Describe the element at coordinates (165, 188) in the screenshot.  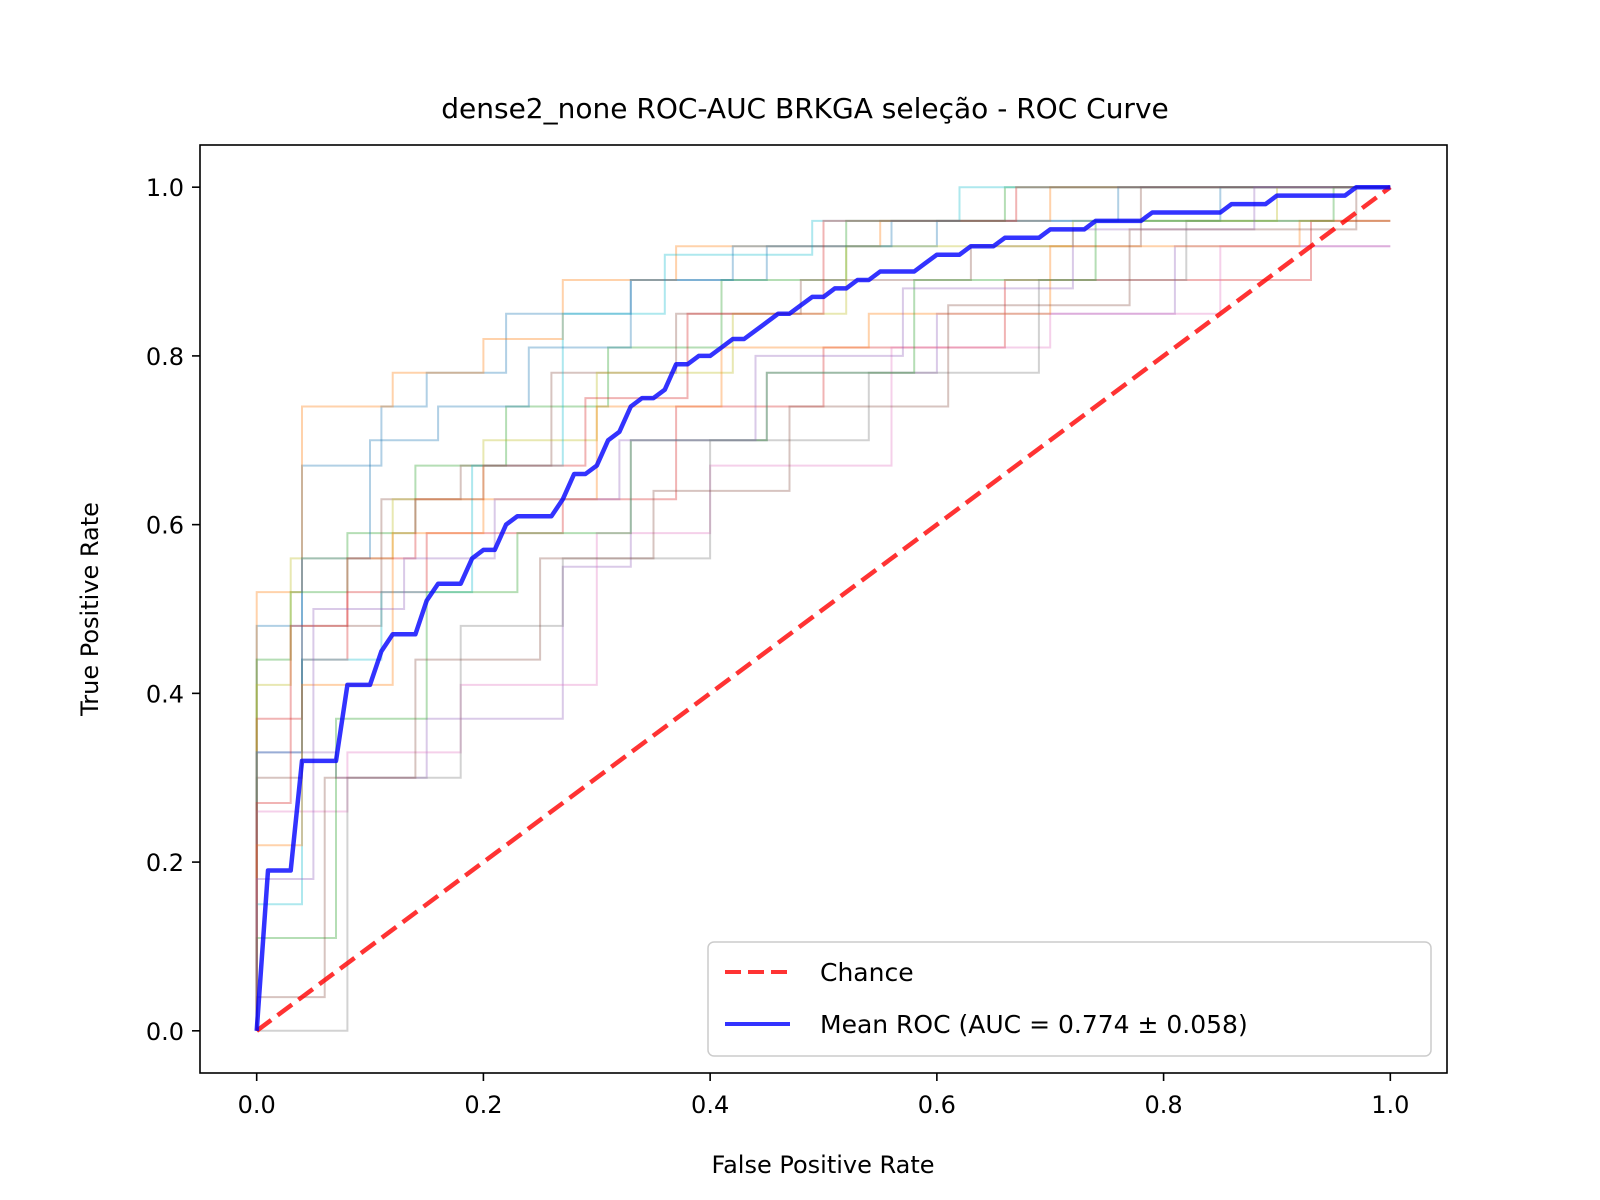
I see `y-tick-label: 1.0` at that location.